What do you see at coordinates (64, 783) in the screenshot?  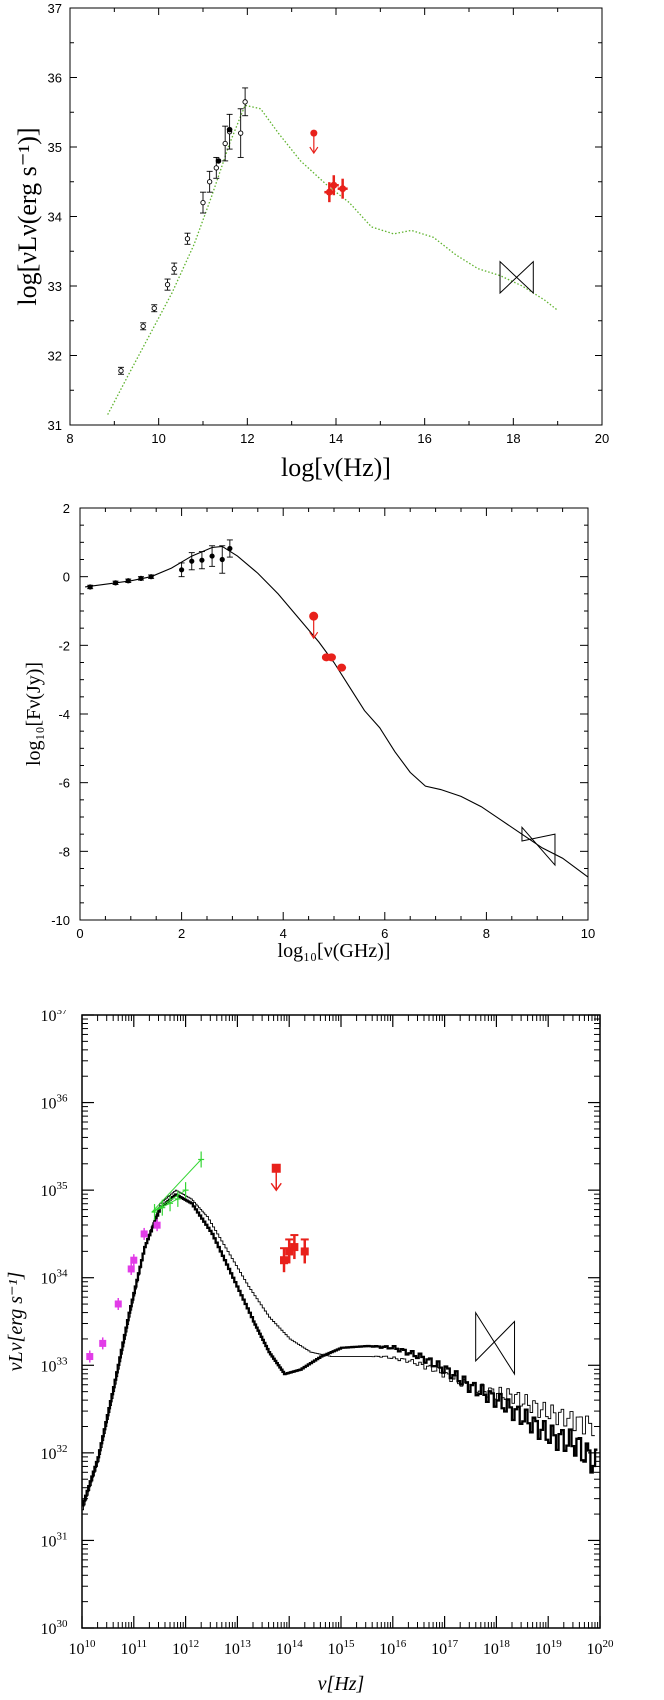 I see `y-tick-label: -6` at bounding box center [64, 783].